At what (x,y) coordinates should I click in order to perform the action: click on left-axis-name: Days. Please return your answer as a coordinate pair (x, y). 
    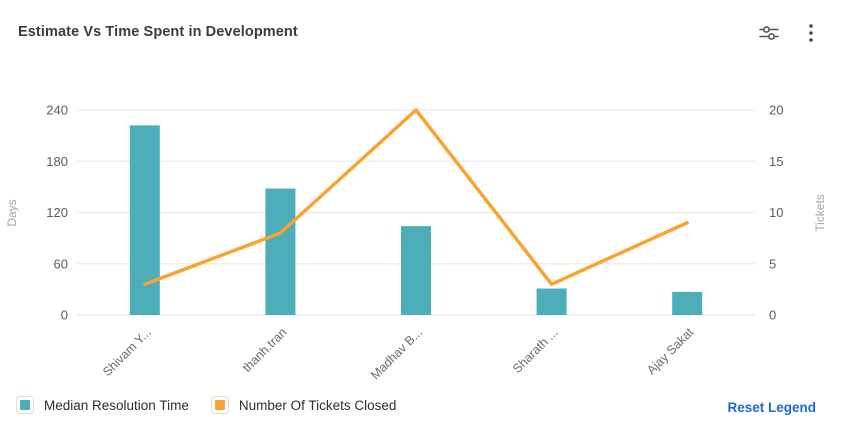
    Looking at the image, I should click on (12, 212).